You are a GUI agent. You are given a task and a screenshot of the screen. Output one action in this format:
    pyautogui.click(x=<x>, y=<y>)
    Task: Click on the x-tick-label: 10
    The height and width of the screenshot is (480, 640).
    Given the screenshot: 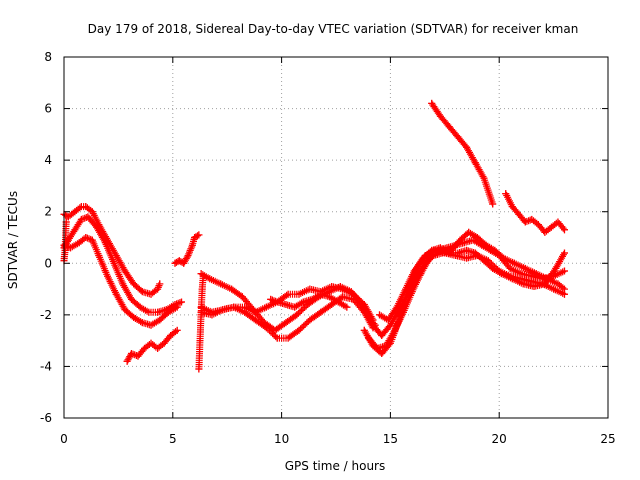 What is the action you would take?
    pyautogui.click(x=281, y=439)
    